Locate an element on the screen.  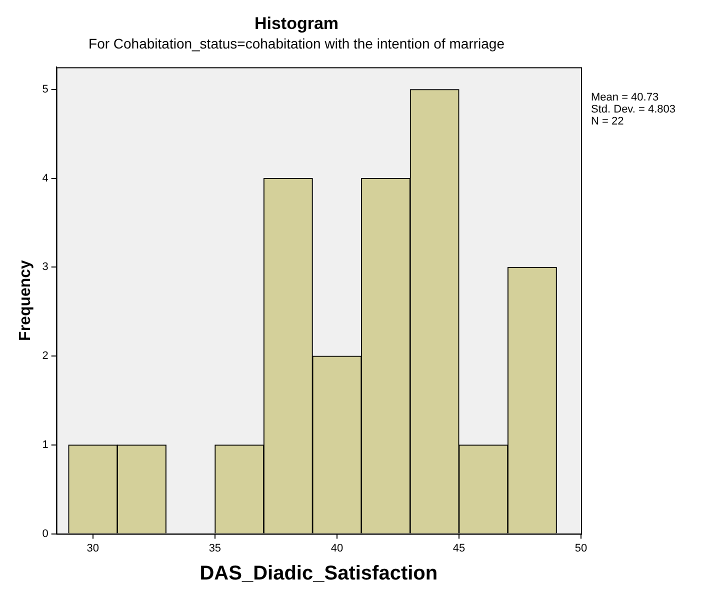
y-tick-label: 5 is located at coordinates (45, 89).